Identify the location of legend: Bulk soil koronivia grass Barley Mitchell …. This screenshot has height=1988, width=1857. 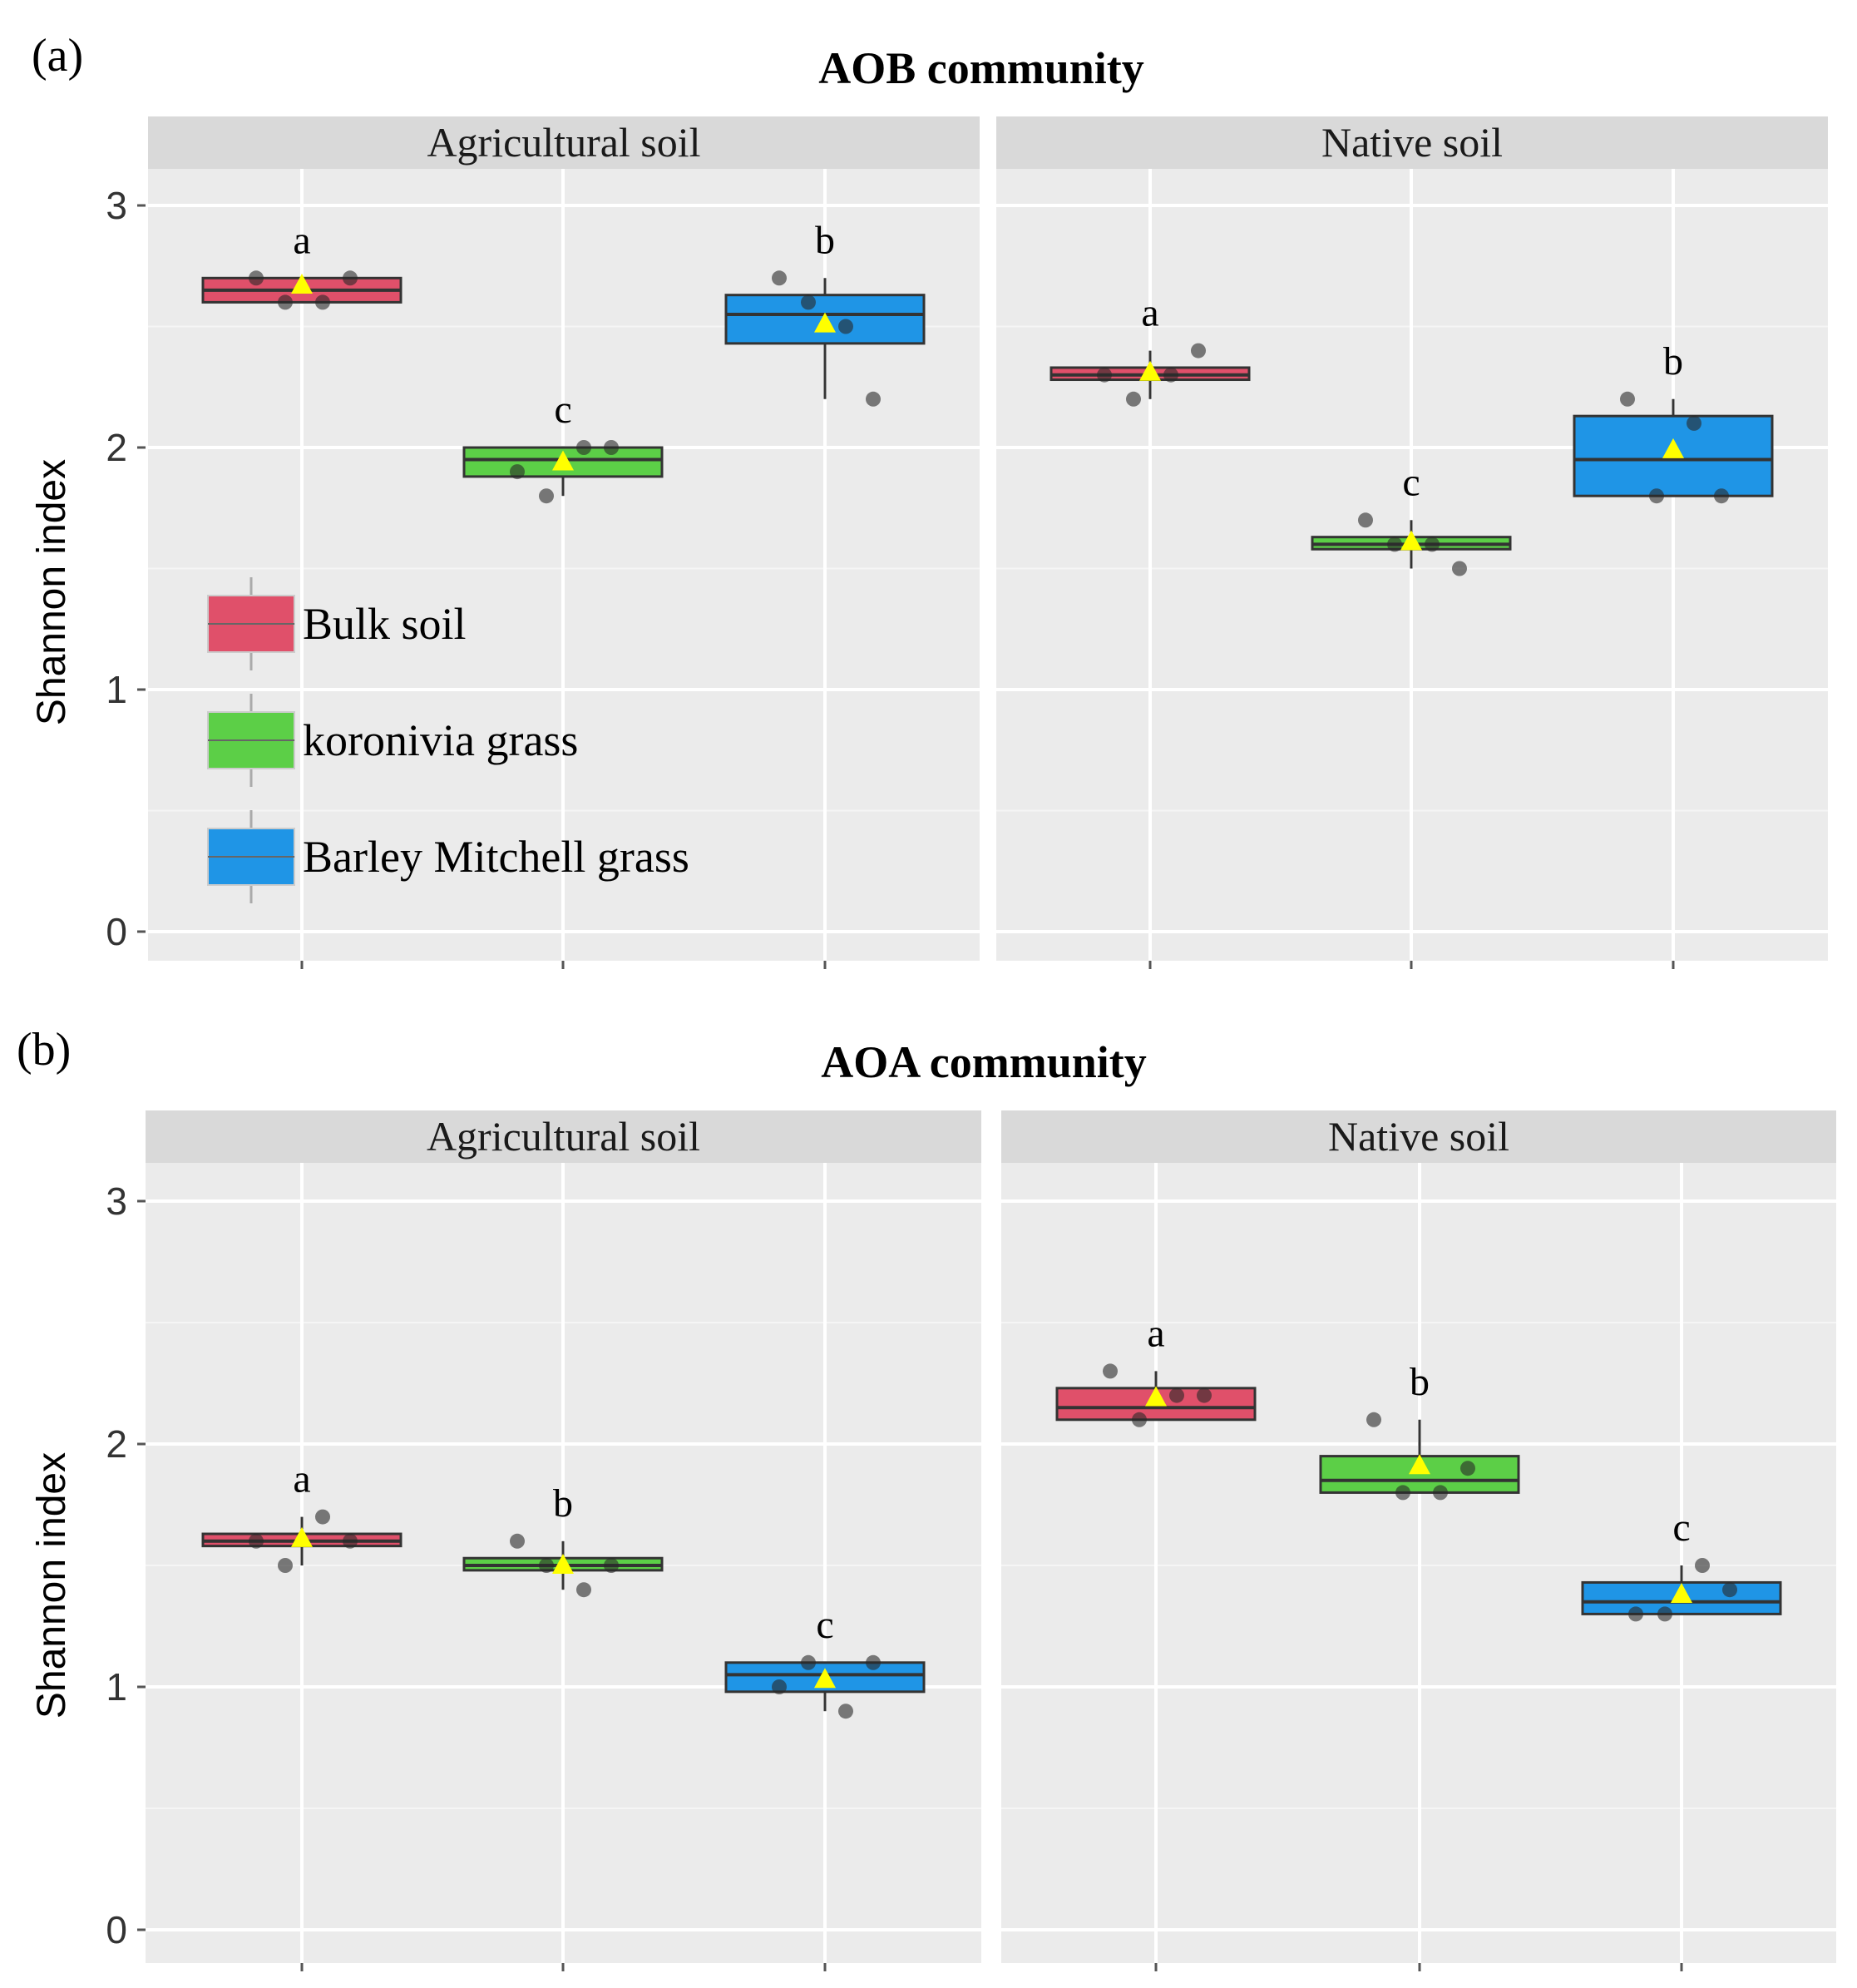
(448, 740).